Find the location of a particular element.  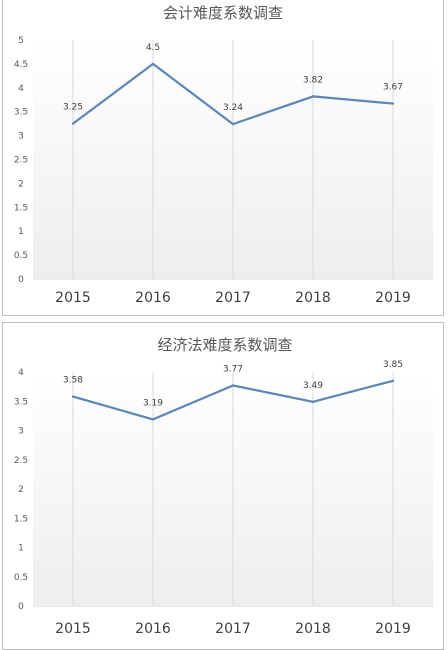

data-label: 3.85 is located at coordinates (393, 365).